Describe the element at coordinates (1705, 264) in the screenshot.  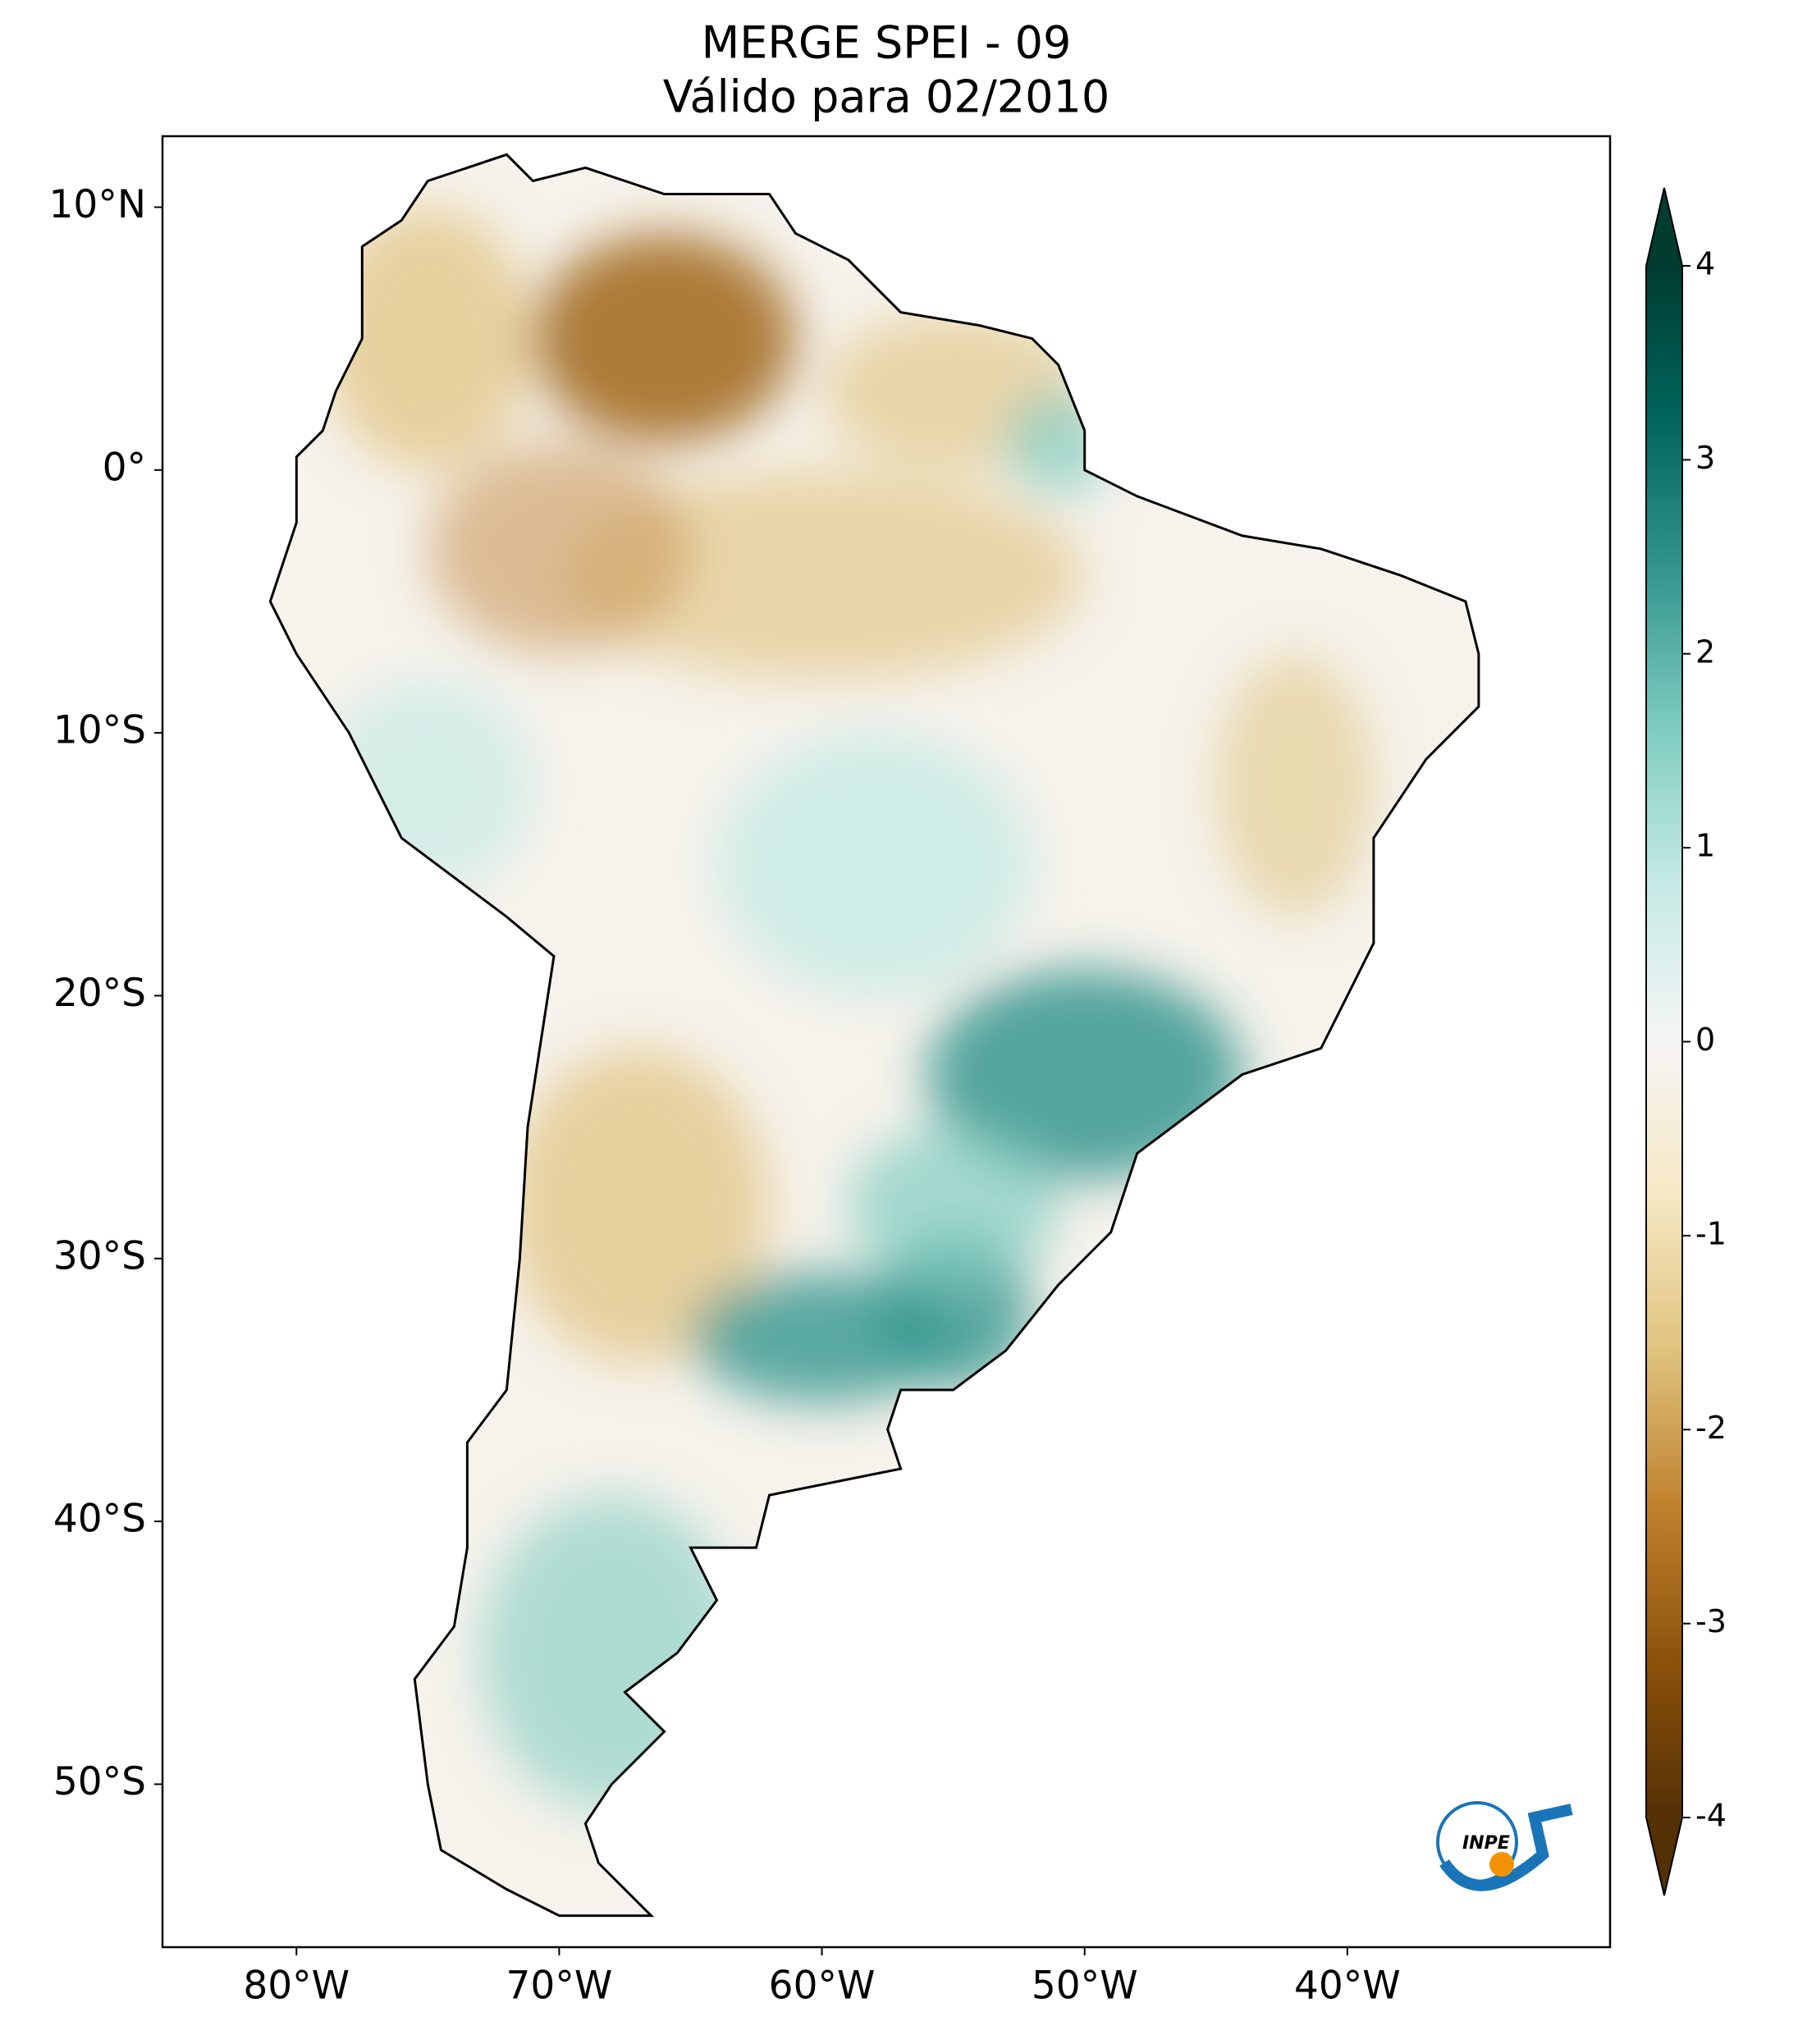
I see `colorbar-tick-label: 4` at that location.